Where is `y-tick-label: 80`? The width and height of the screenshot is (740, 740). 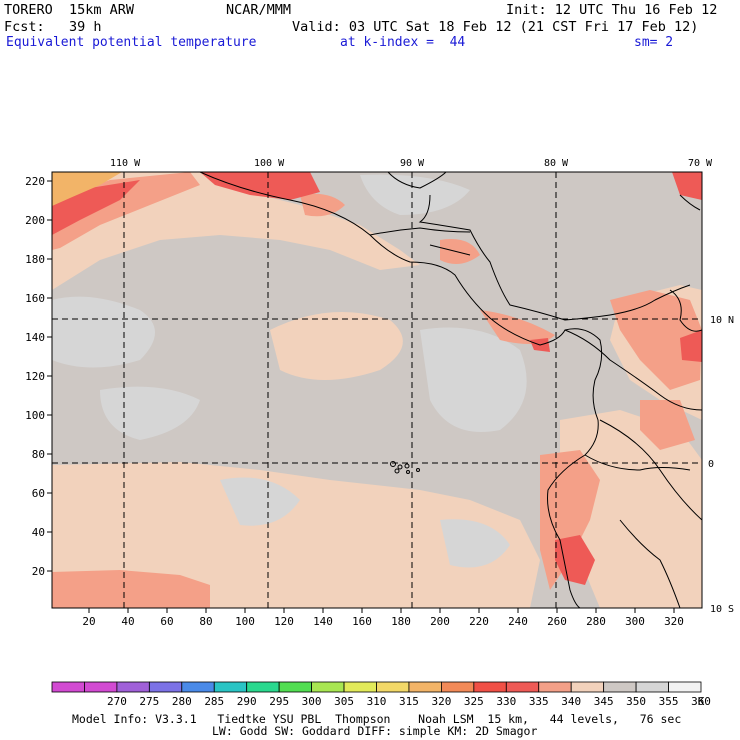
y-tick-label: 80 is located at coordinates (38, 454).